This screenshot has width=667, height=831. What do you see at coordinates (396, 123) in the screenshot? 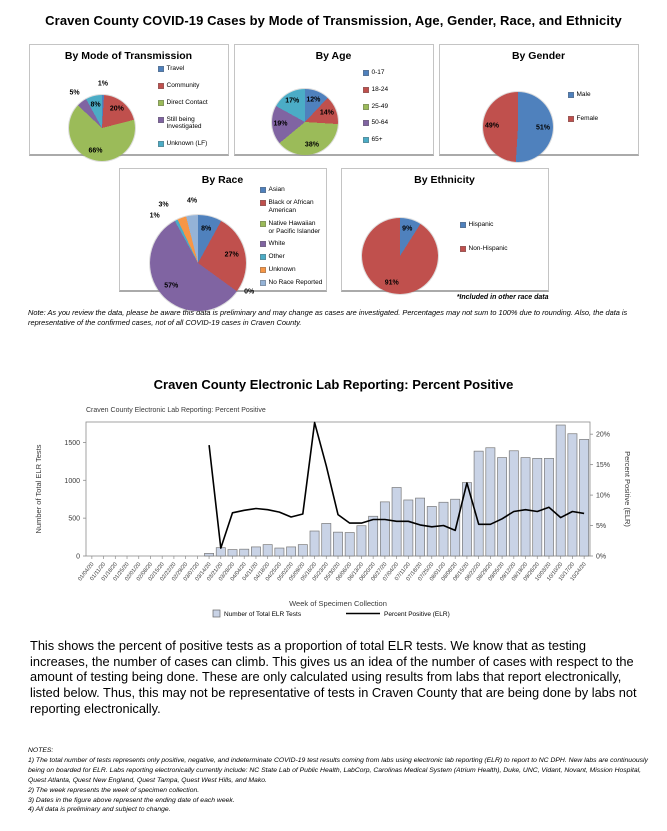
I see `legend-item: 50-64` at bounding box center [396, 123].